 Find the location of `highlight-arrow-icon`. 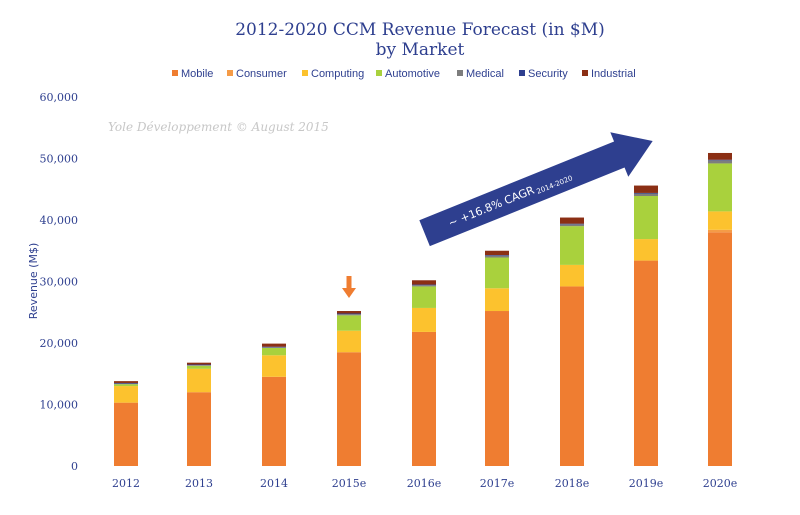

highlight-arrow-icon is located at coordinates (349, 287).